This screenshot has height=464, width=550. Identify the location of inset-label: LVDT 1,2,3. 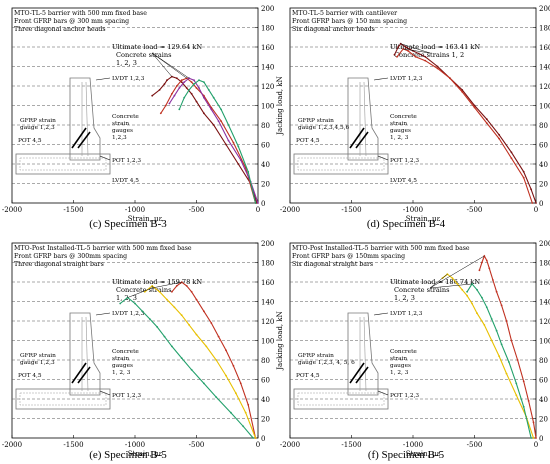
(128, 314).